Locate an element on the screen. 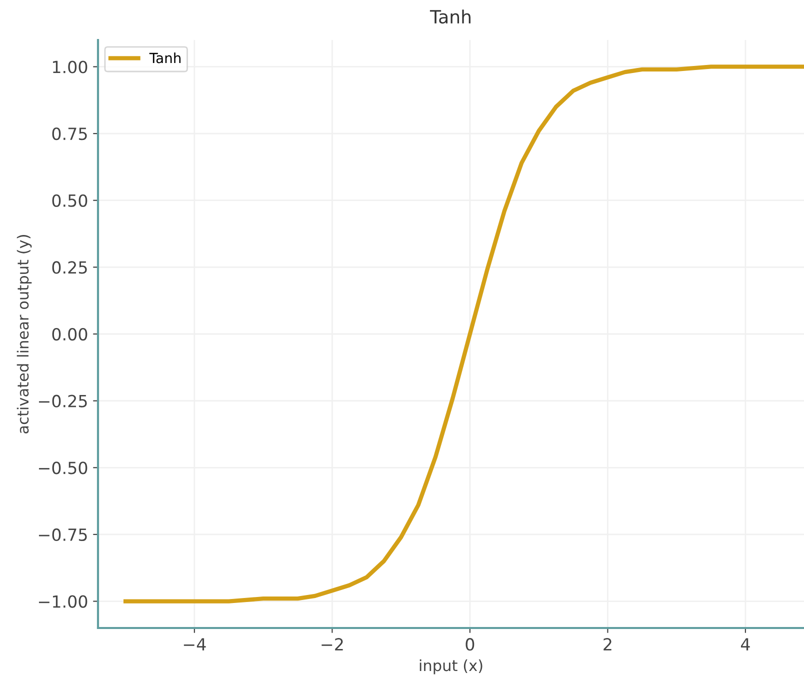 The height and width of the screenshot is (689, 804). y-tick-label: 0.25 is located at coordinates (69, 267).